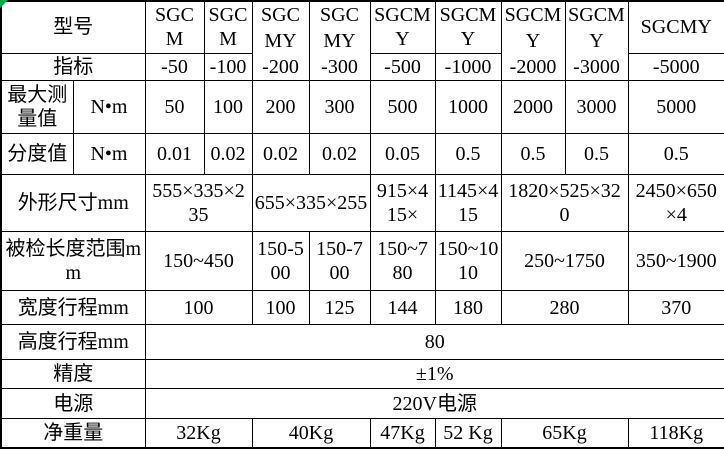 Image resolution: width=724 pixels, height=449 pixels. Describe the element at coordinates (109, 154) in the screenshot. I see `unit-division: N•m` at that location.